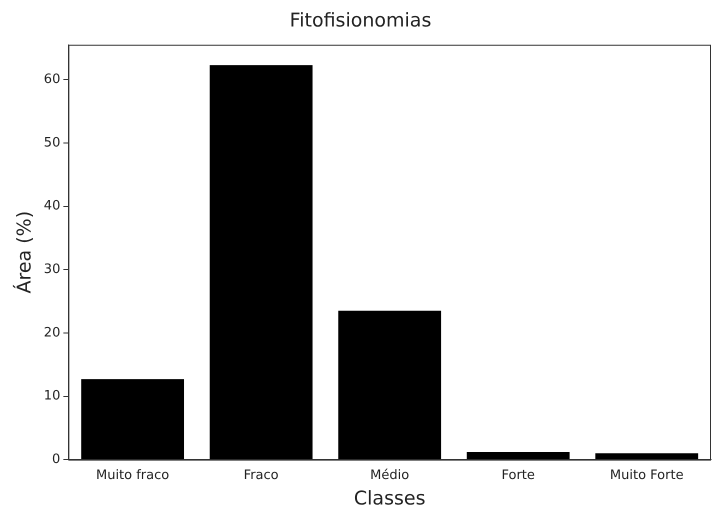 This screenshot has height=521, width=713. I want to click on y-tick-label: 20, so click(52, 332).